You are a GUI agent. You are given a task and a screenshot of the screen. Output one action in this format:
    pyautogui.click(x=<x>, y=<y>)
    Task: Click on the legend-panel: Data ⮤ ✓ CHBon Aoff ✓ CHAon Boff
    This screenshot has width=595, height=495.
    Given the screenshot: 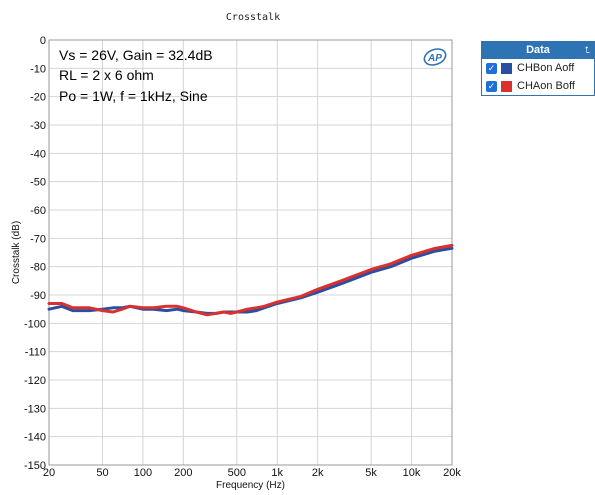 What is the action you would take?
    pyautogui.click(x=538, y=68)
    